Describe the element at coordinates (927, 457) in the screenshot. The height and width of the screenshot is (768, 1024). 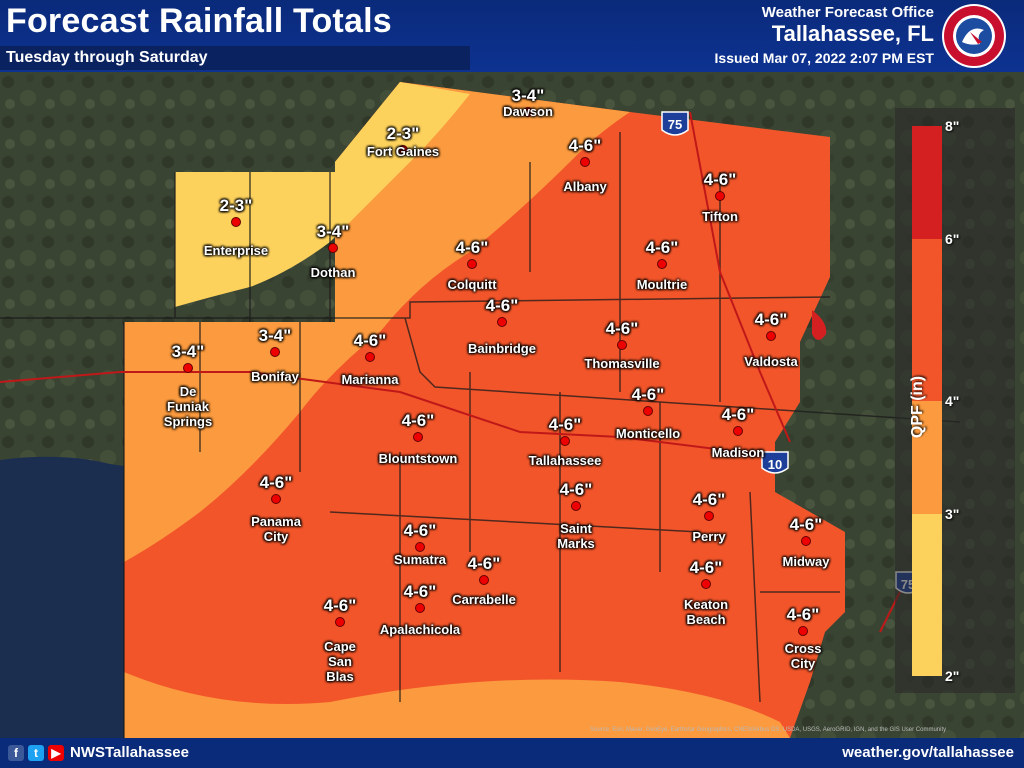
I see `legend-3-4-bar` at that location.